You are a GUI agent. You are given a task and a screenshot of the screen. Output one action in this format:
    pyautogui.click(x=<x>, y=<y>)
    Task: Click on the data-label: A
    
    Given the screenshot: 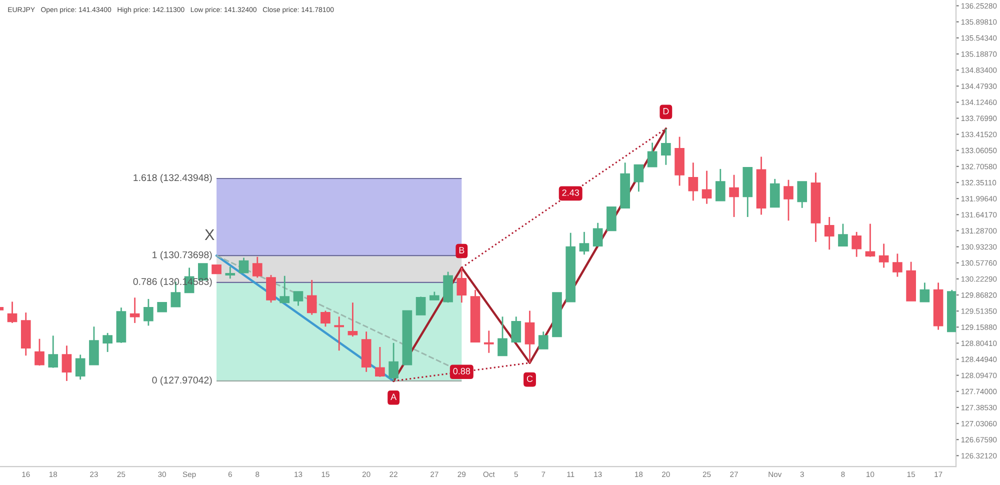 What is the action you would take?
    pyautogui.click(x=393, y=397)
    